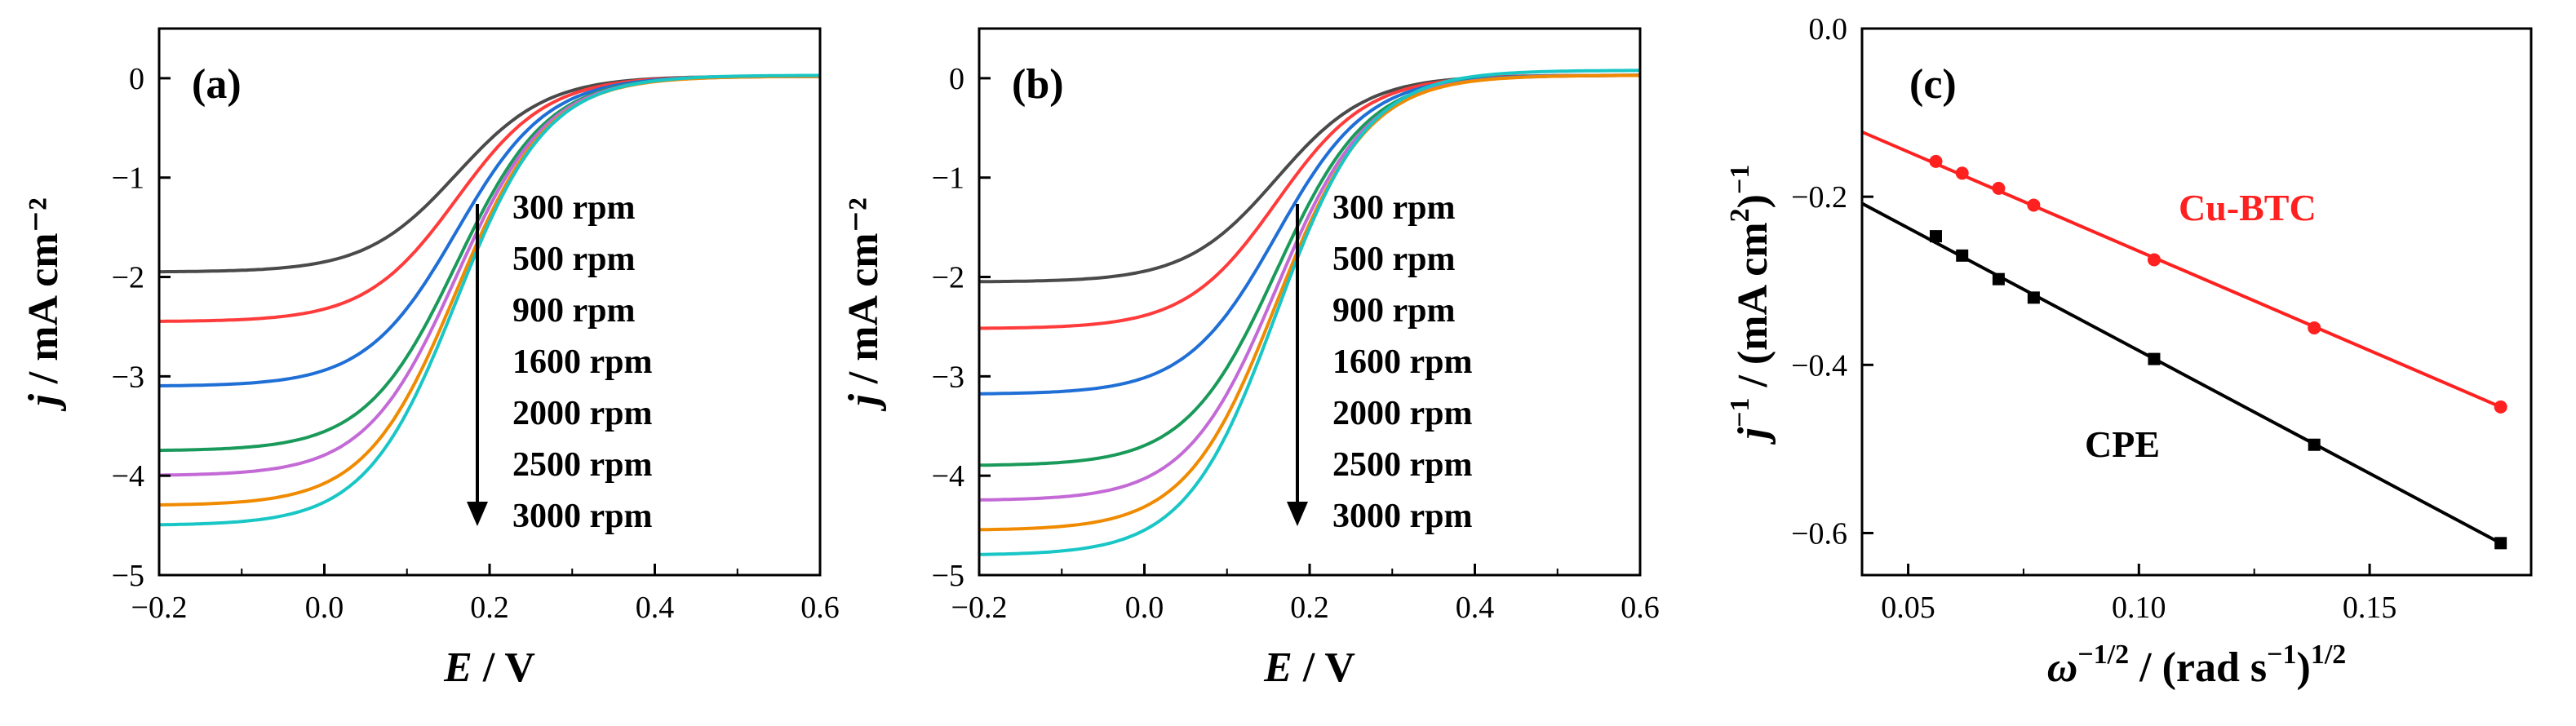 The image size is (2576, 726). Describe the element at coordinates (43, 296) in the screenshot. I see `panel-a-y-axis-unit: / mA cm⁻²` at that location.